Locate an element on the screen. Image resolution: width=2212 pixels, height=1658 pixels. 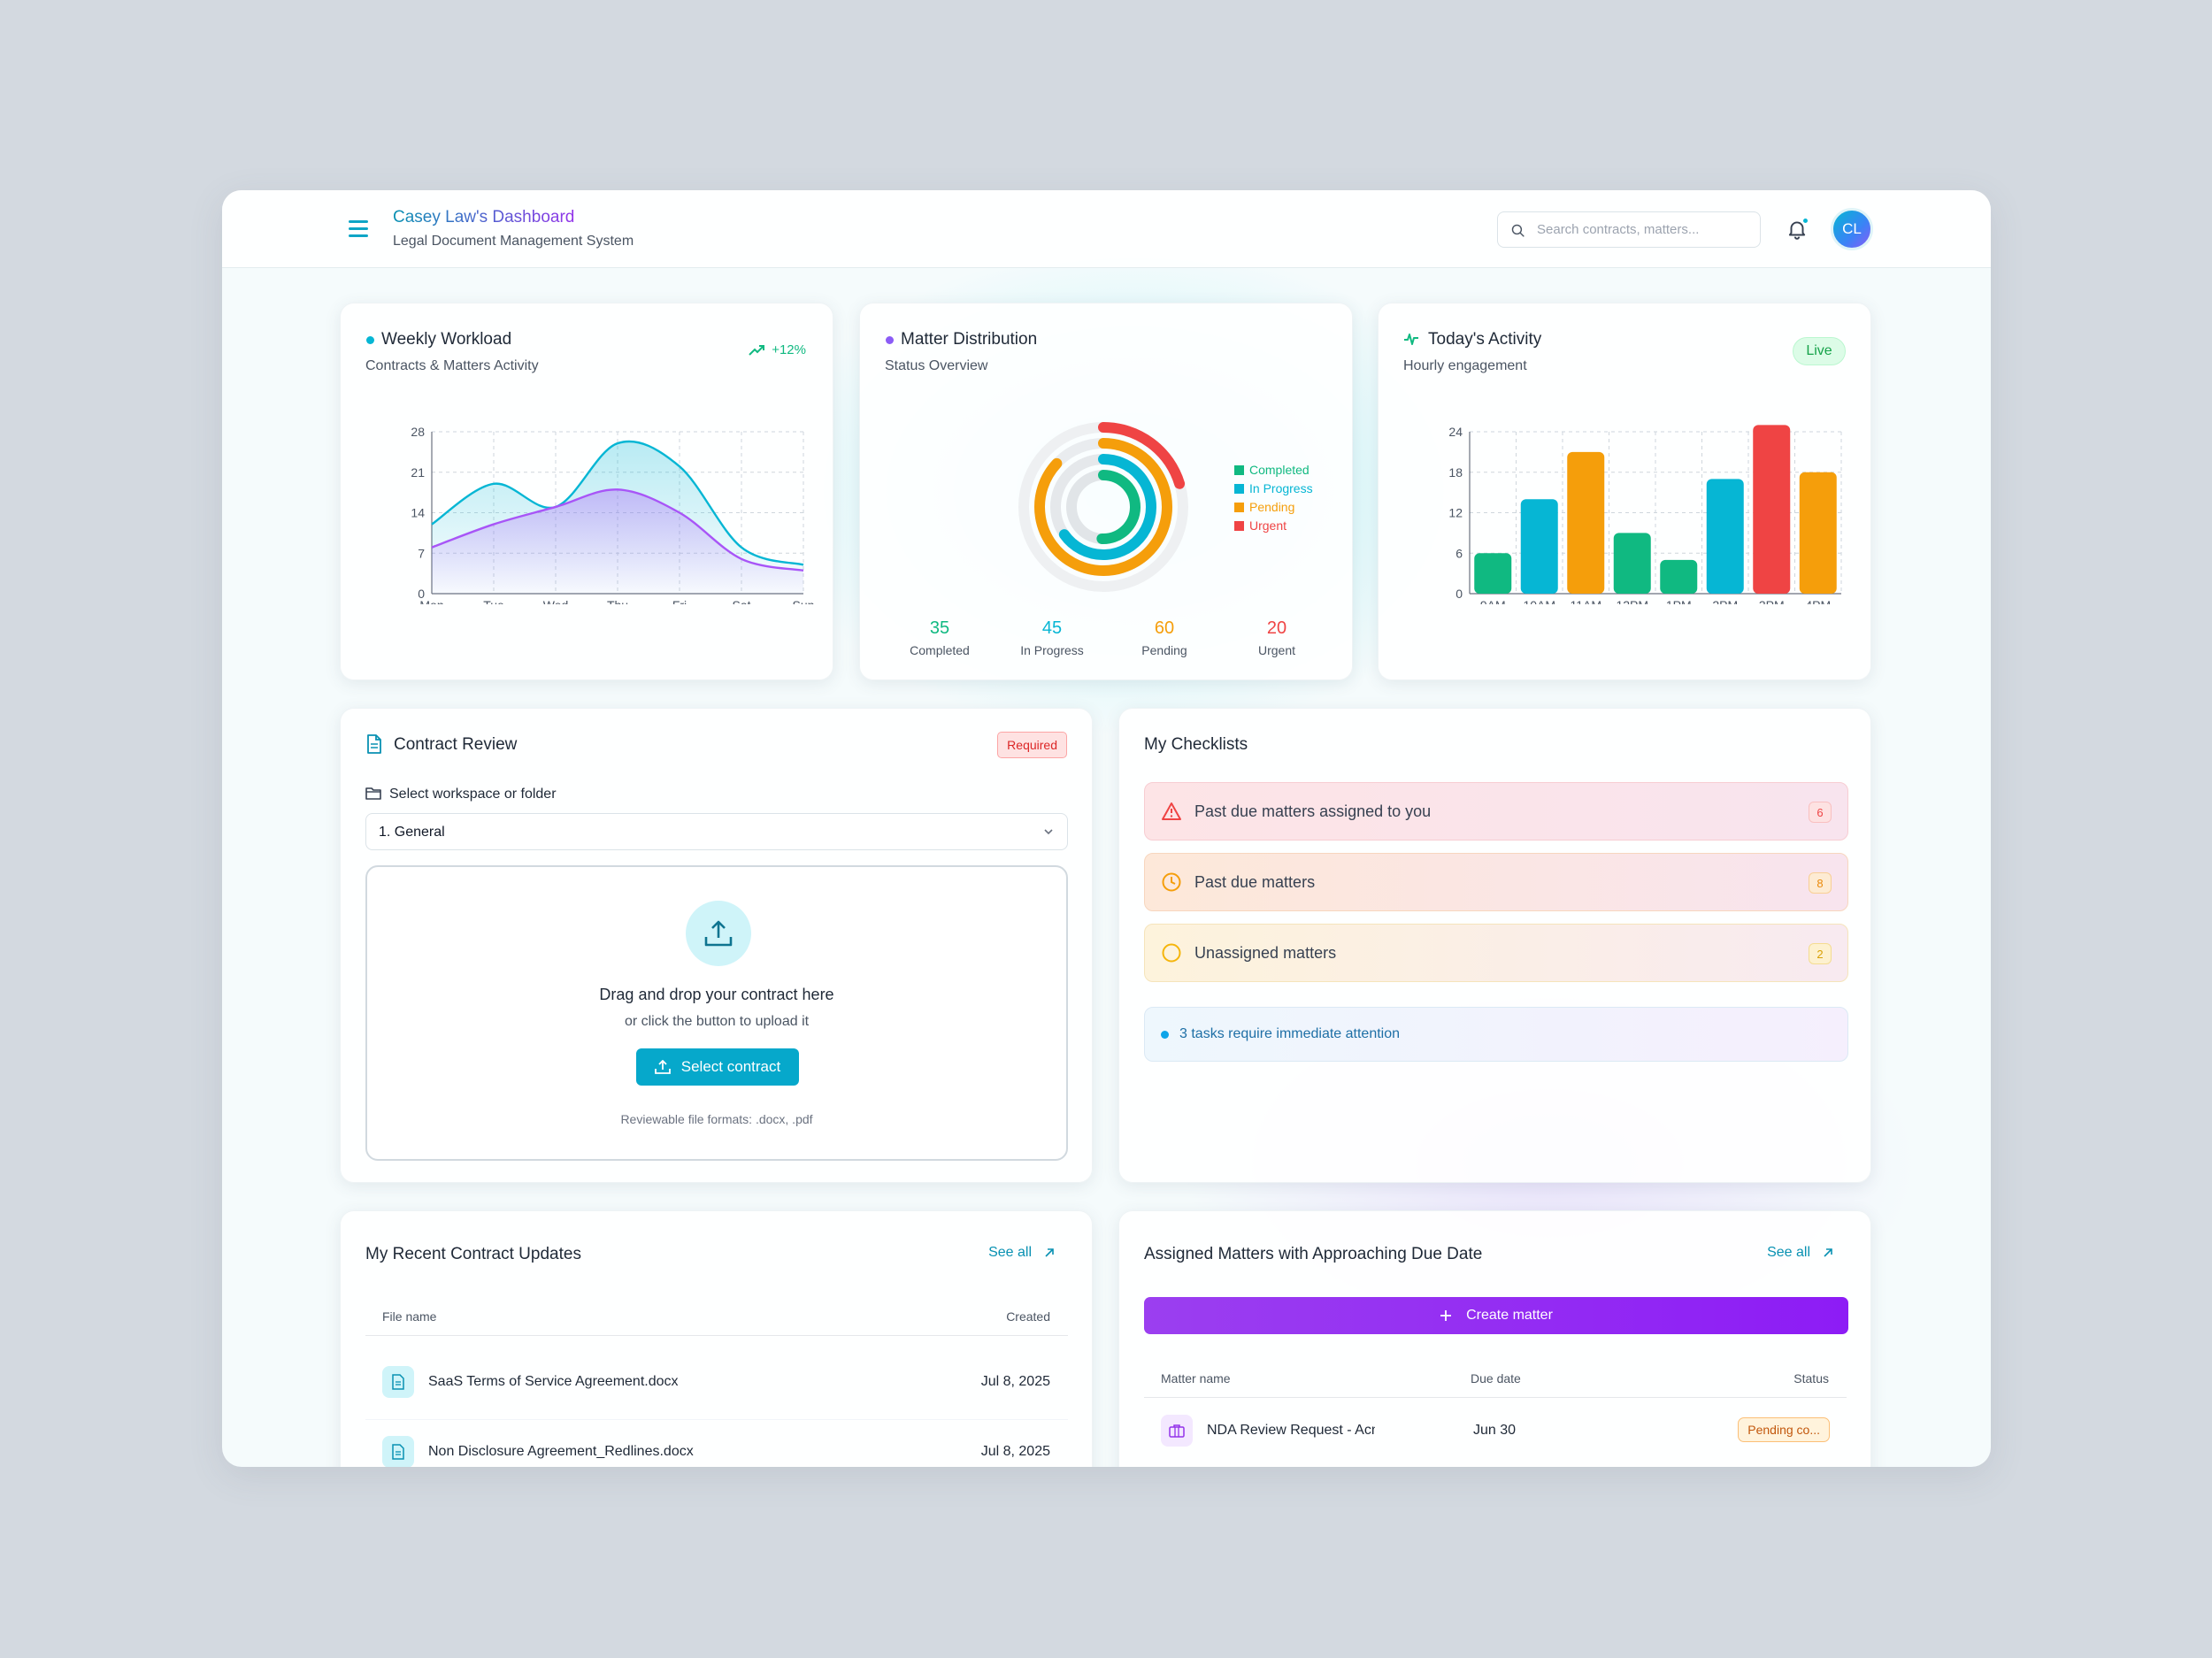
card-subtitle: Contracts & Matters Activity is located at coordinates (452, 366).